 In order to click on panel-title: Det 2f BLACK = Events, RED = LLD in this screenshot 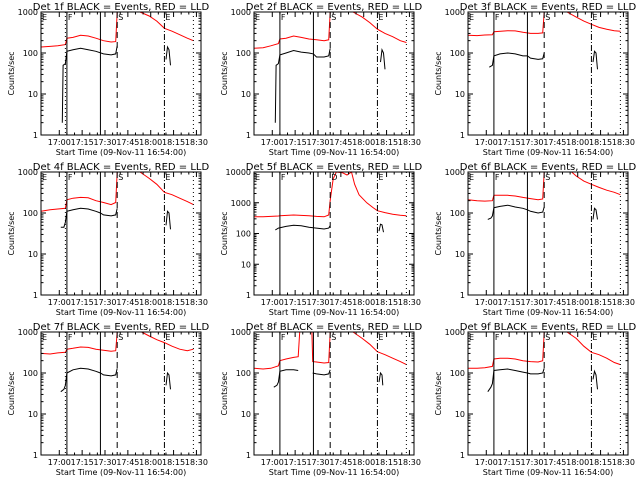, I will do `click(334, 7)`.